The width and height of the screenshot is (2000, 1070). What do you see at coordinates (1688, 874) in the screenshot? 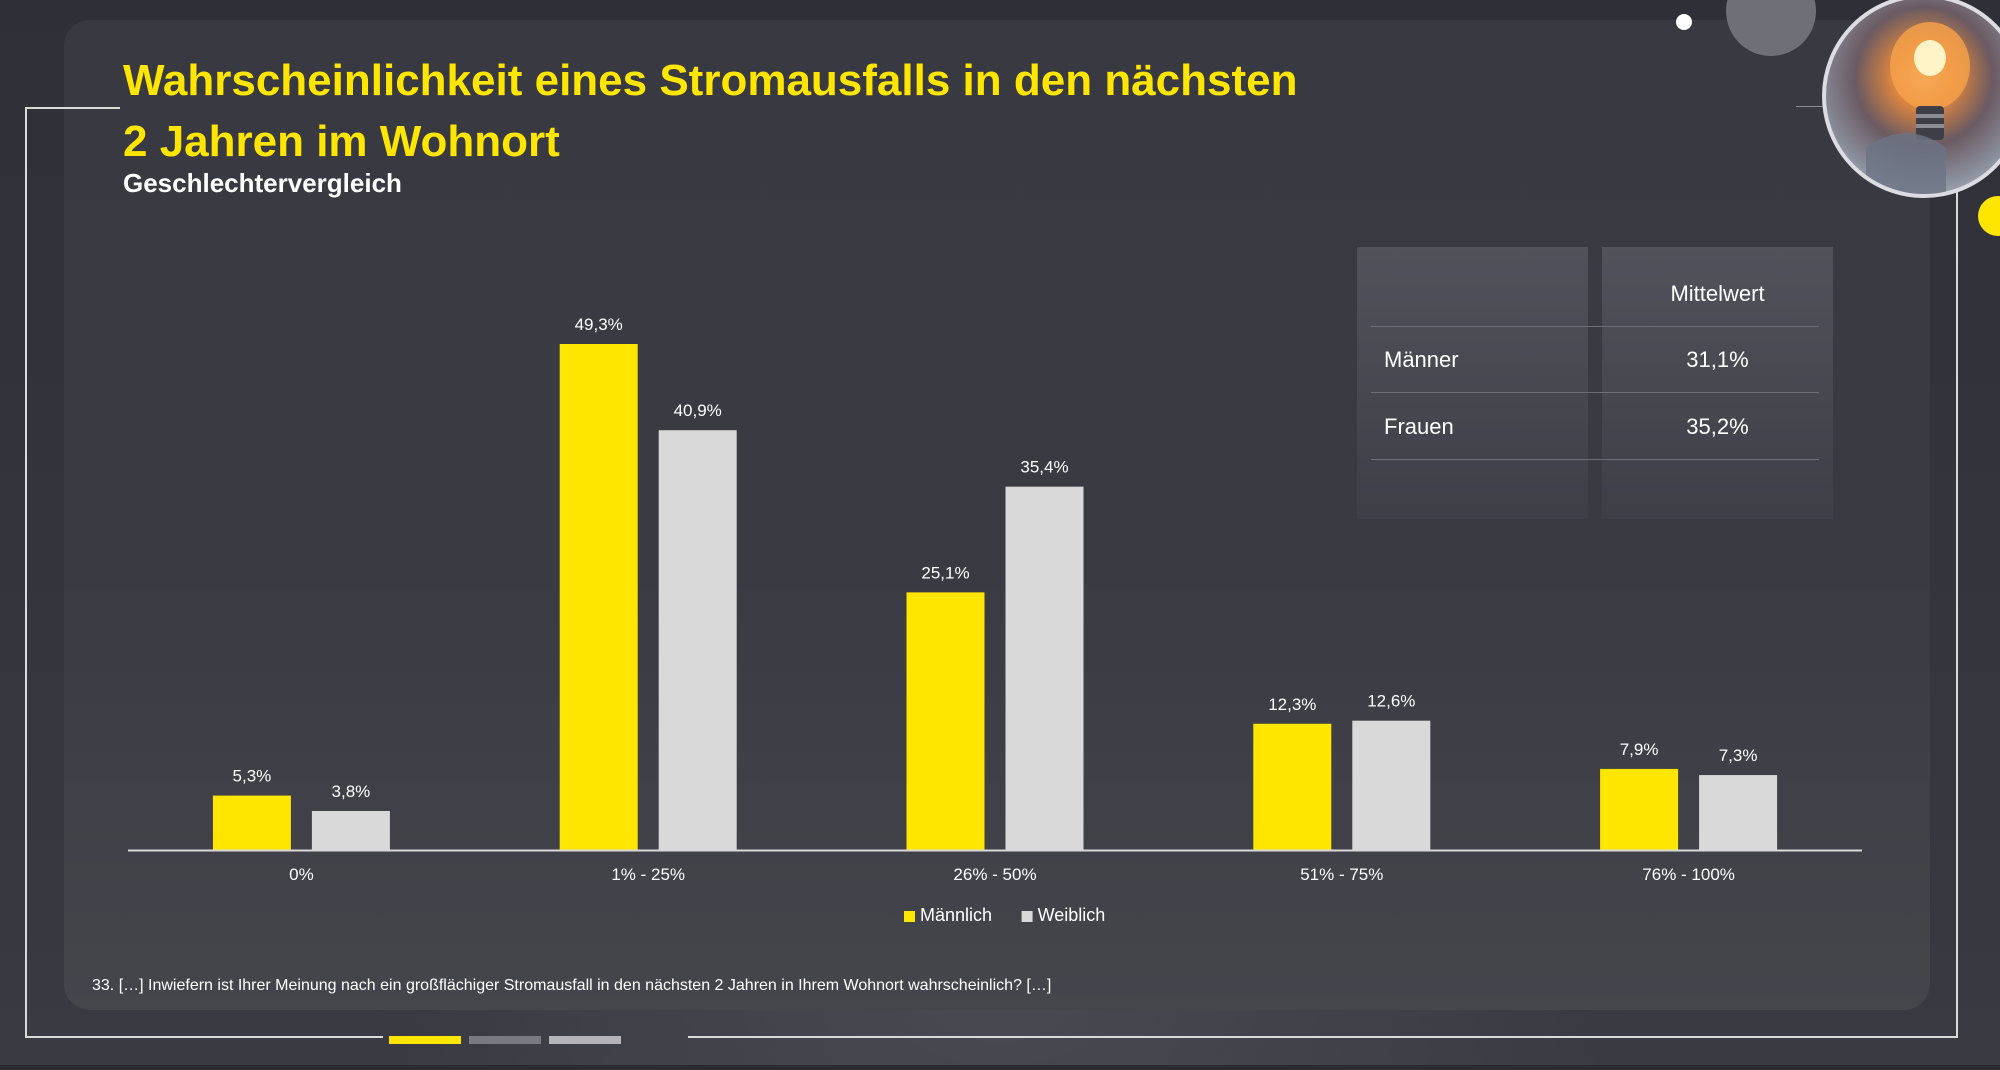
I see `x-tick-label: 76% - 100%` at bounding box center [1688, 874].